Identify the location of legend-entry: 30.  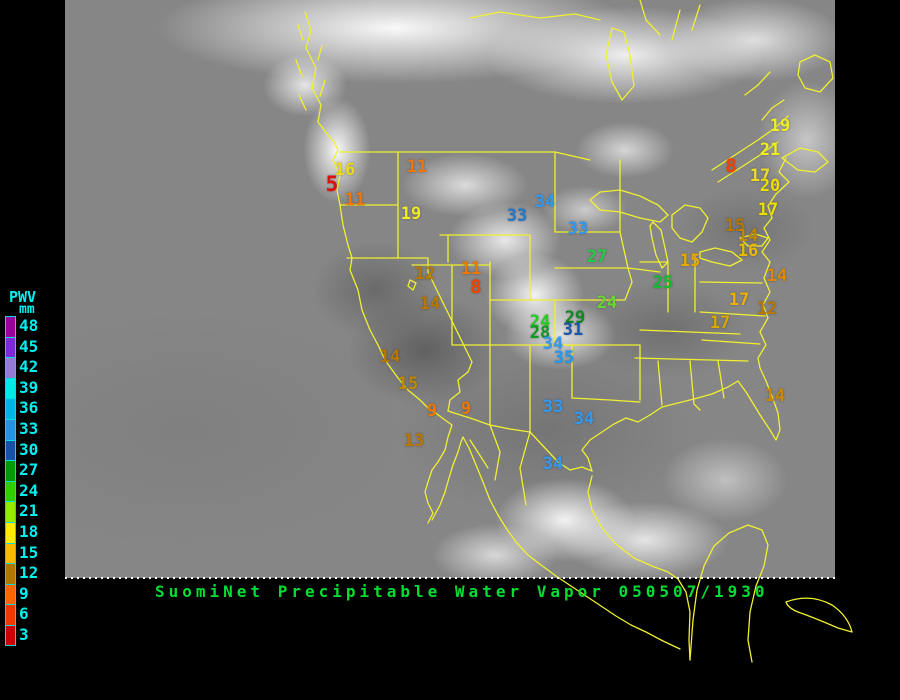
(22, 450).